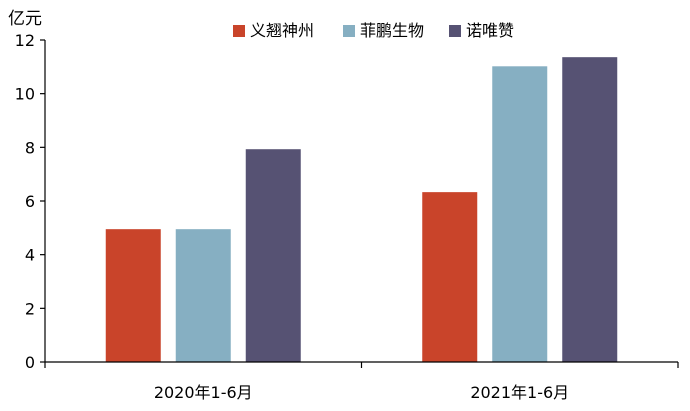 The width and height of the screenshot is (690, 411). I want to click on y-axis-unit-label: 亿元, so click(25, 19).